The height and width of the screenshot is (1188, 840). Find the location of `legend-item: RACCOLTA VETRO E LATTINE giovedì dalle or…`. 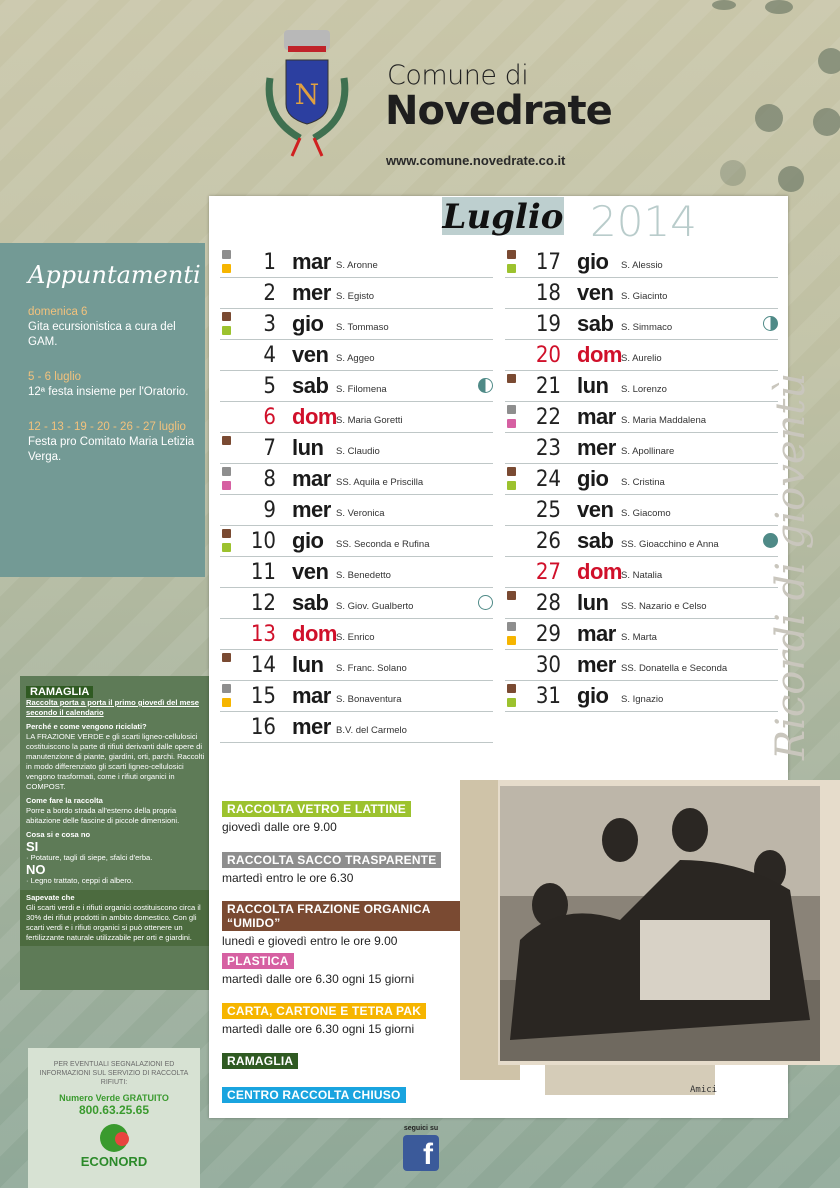

legend-item: RACCOLTA VETRO E LATTINE giovedì dalle or… is located at coordinates (347, 817).